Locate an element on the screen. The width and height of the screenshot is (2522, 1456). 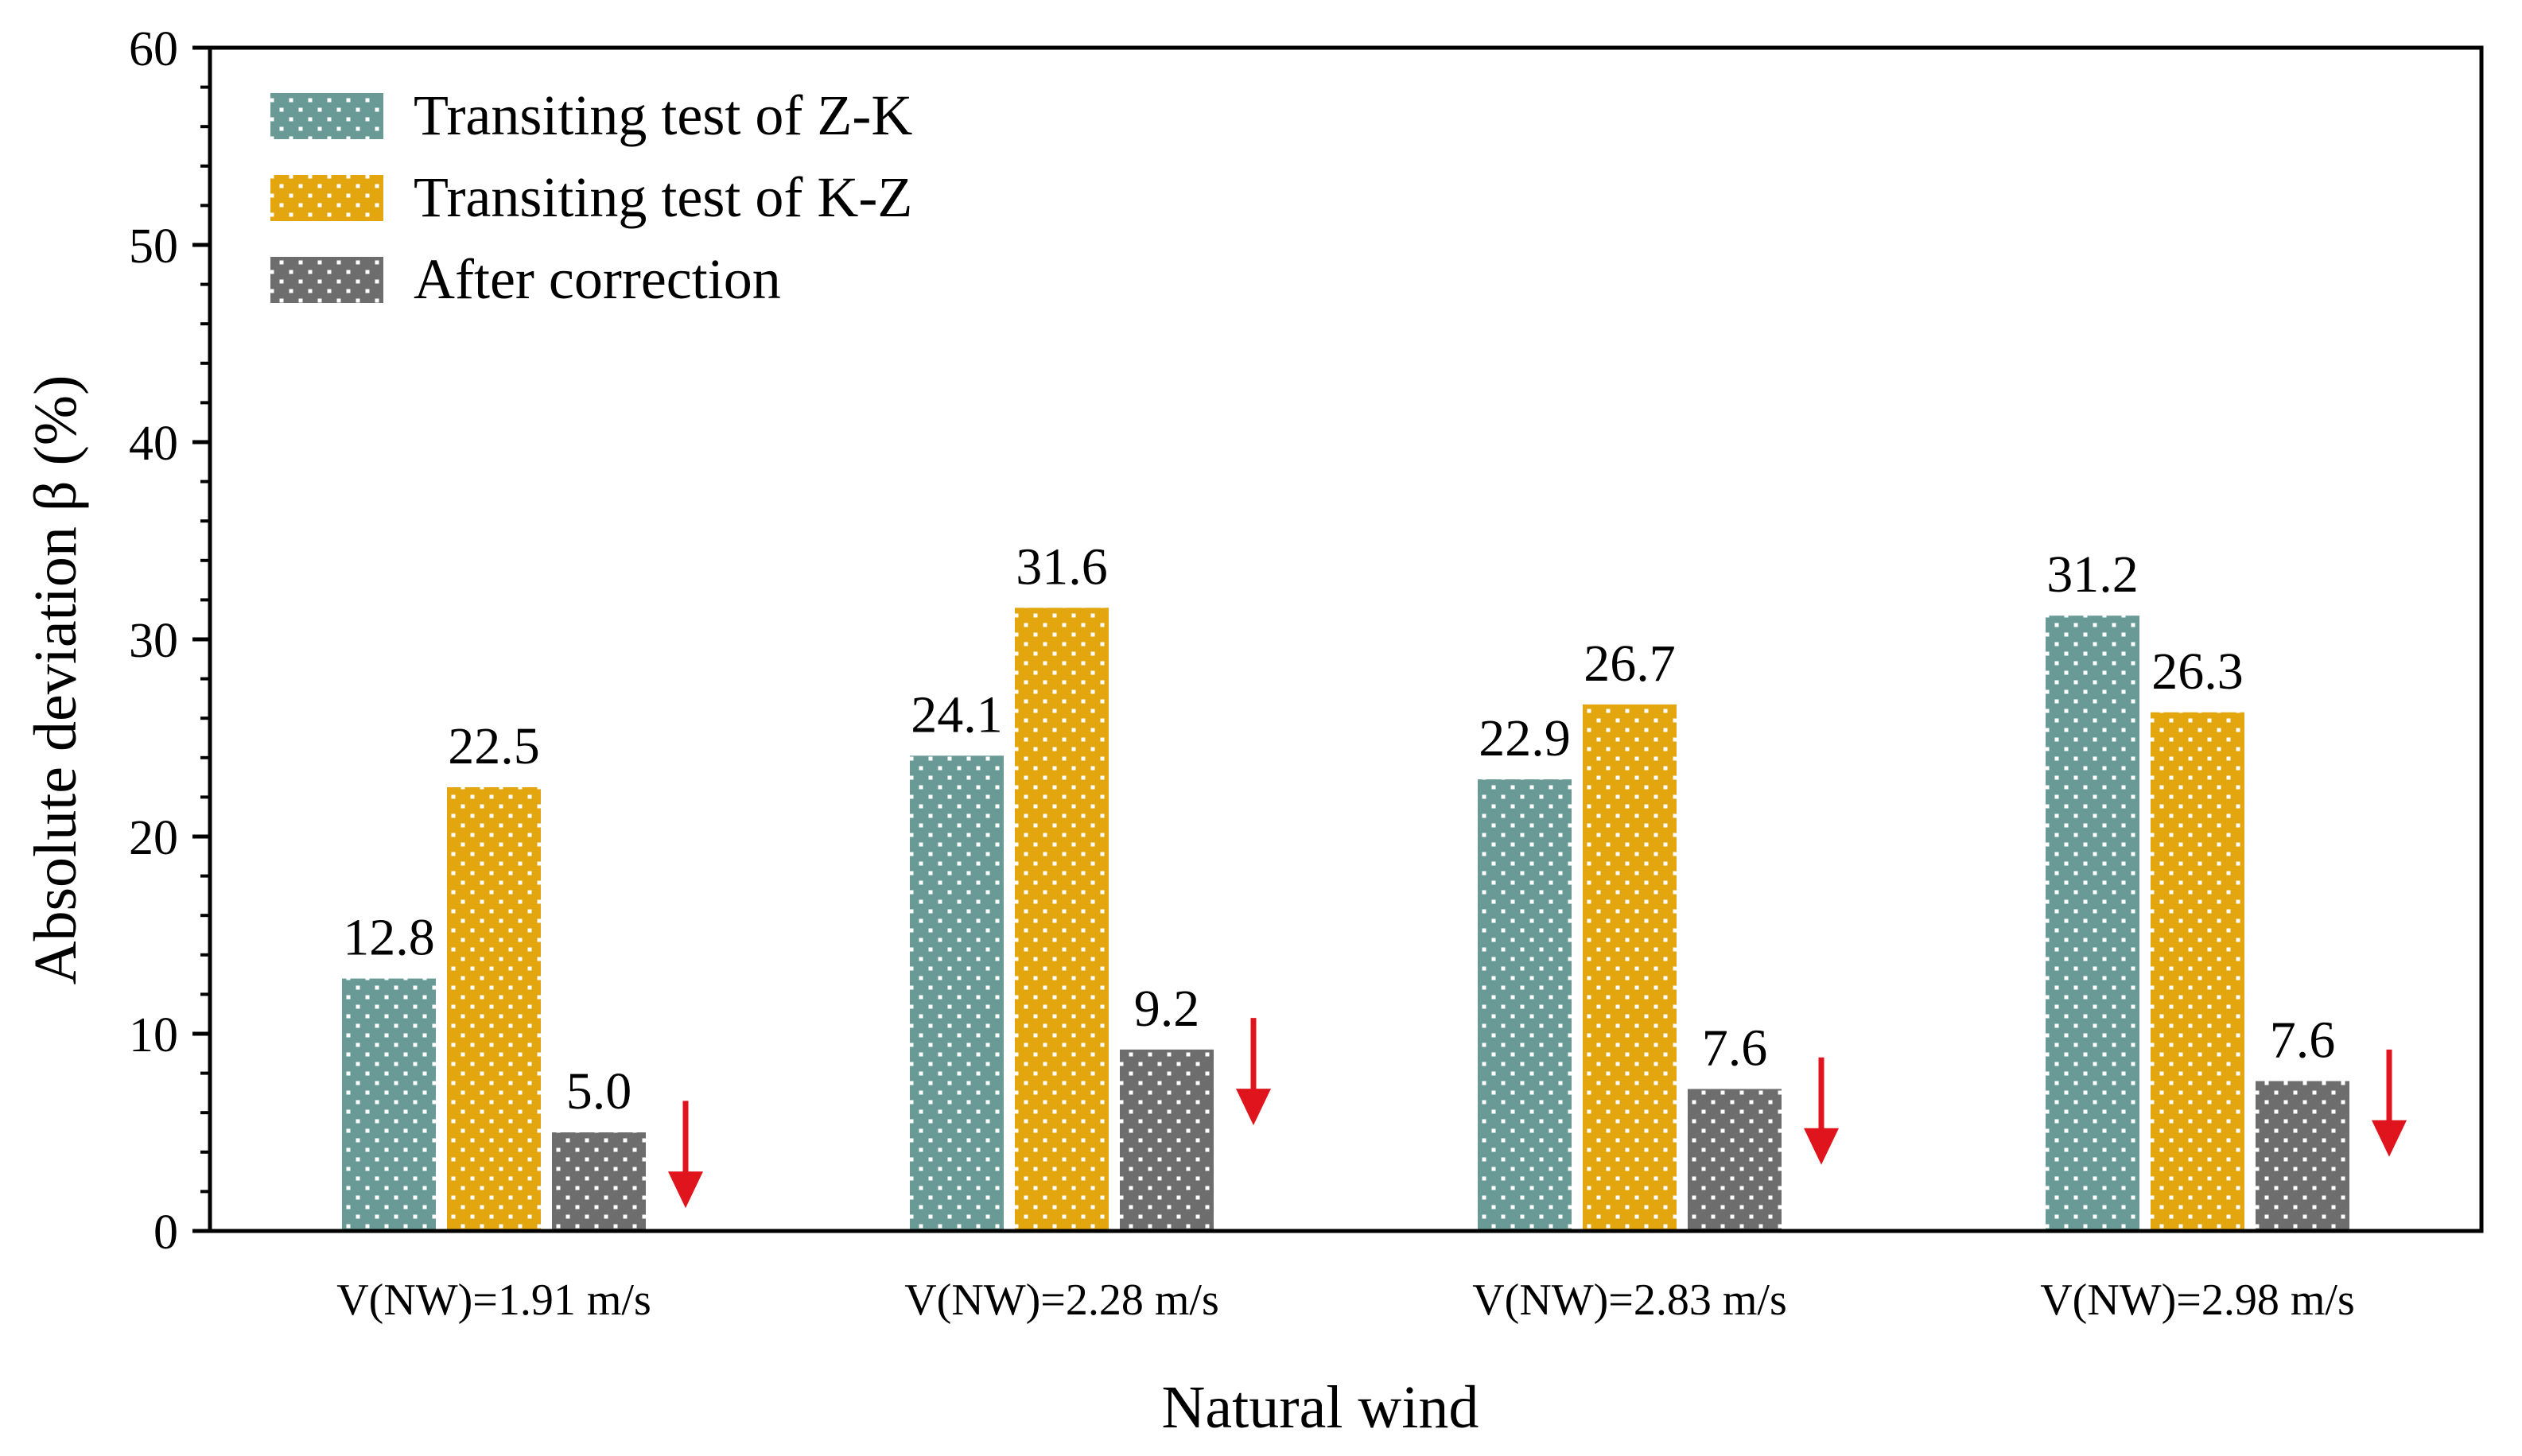
data-label: 22.5 is located at coordinates (494, 746).